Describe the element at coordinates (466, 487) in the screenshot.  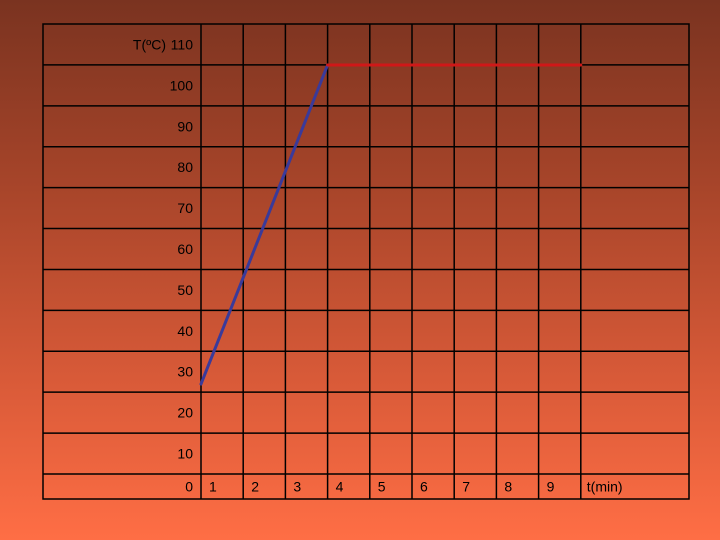
I see `x-tick-label: 7` at that location.